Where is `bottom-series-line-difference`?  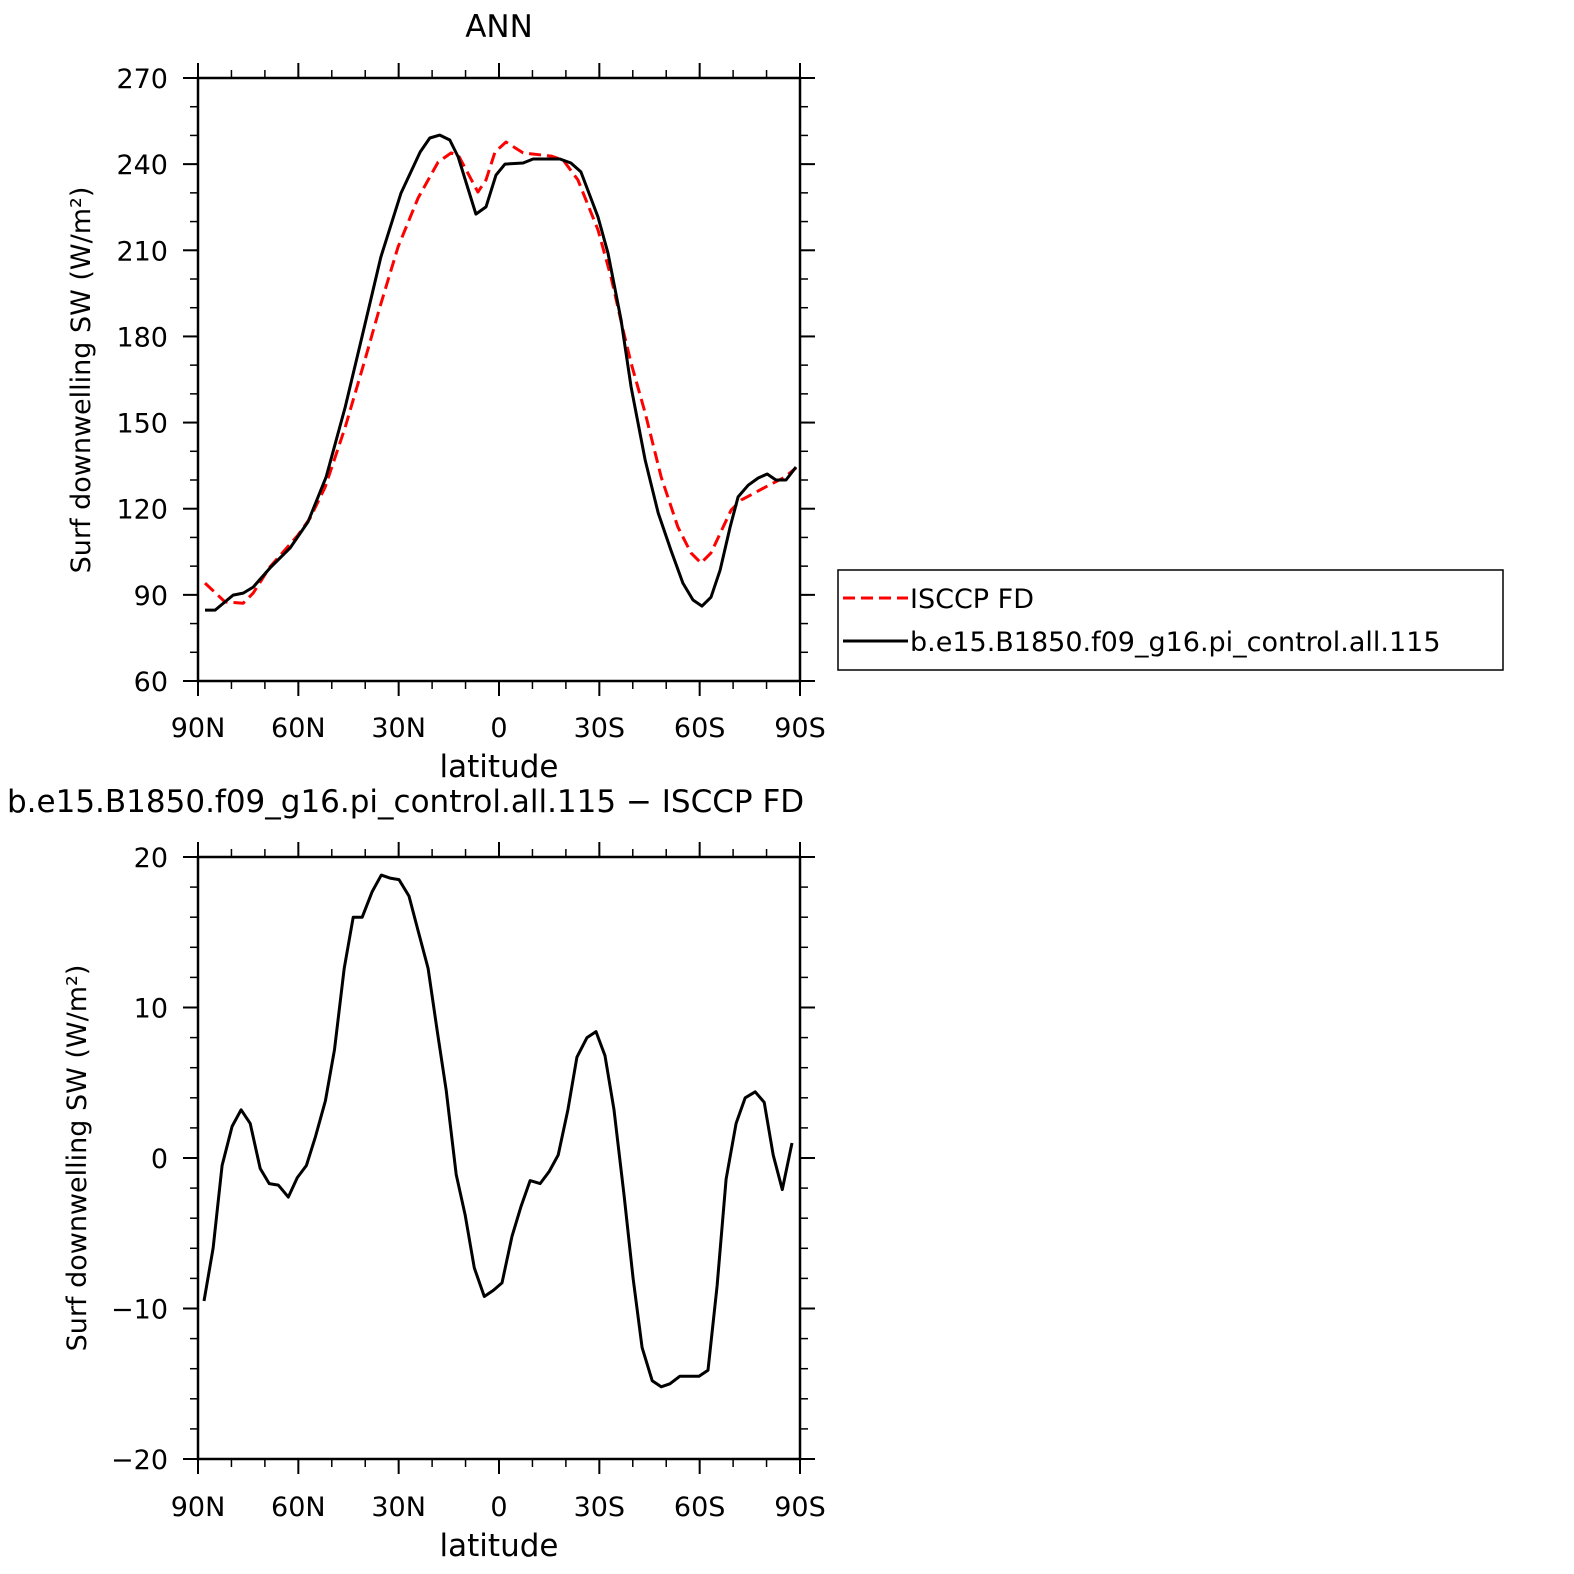
bottom-series-line-difference is located at coordinates (498, 1131).